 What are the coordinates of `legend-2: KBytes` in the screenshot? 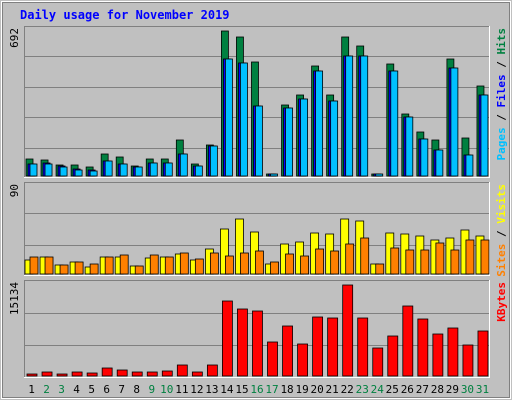 It's located at (501, 302).